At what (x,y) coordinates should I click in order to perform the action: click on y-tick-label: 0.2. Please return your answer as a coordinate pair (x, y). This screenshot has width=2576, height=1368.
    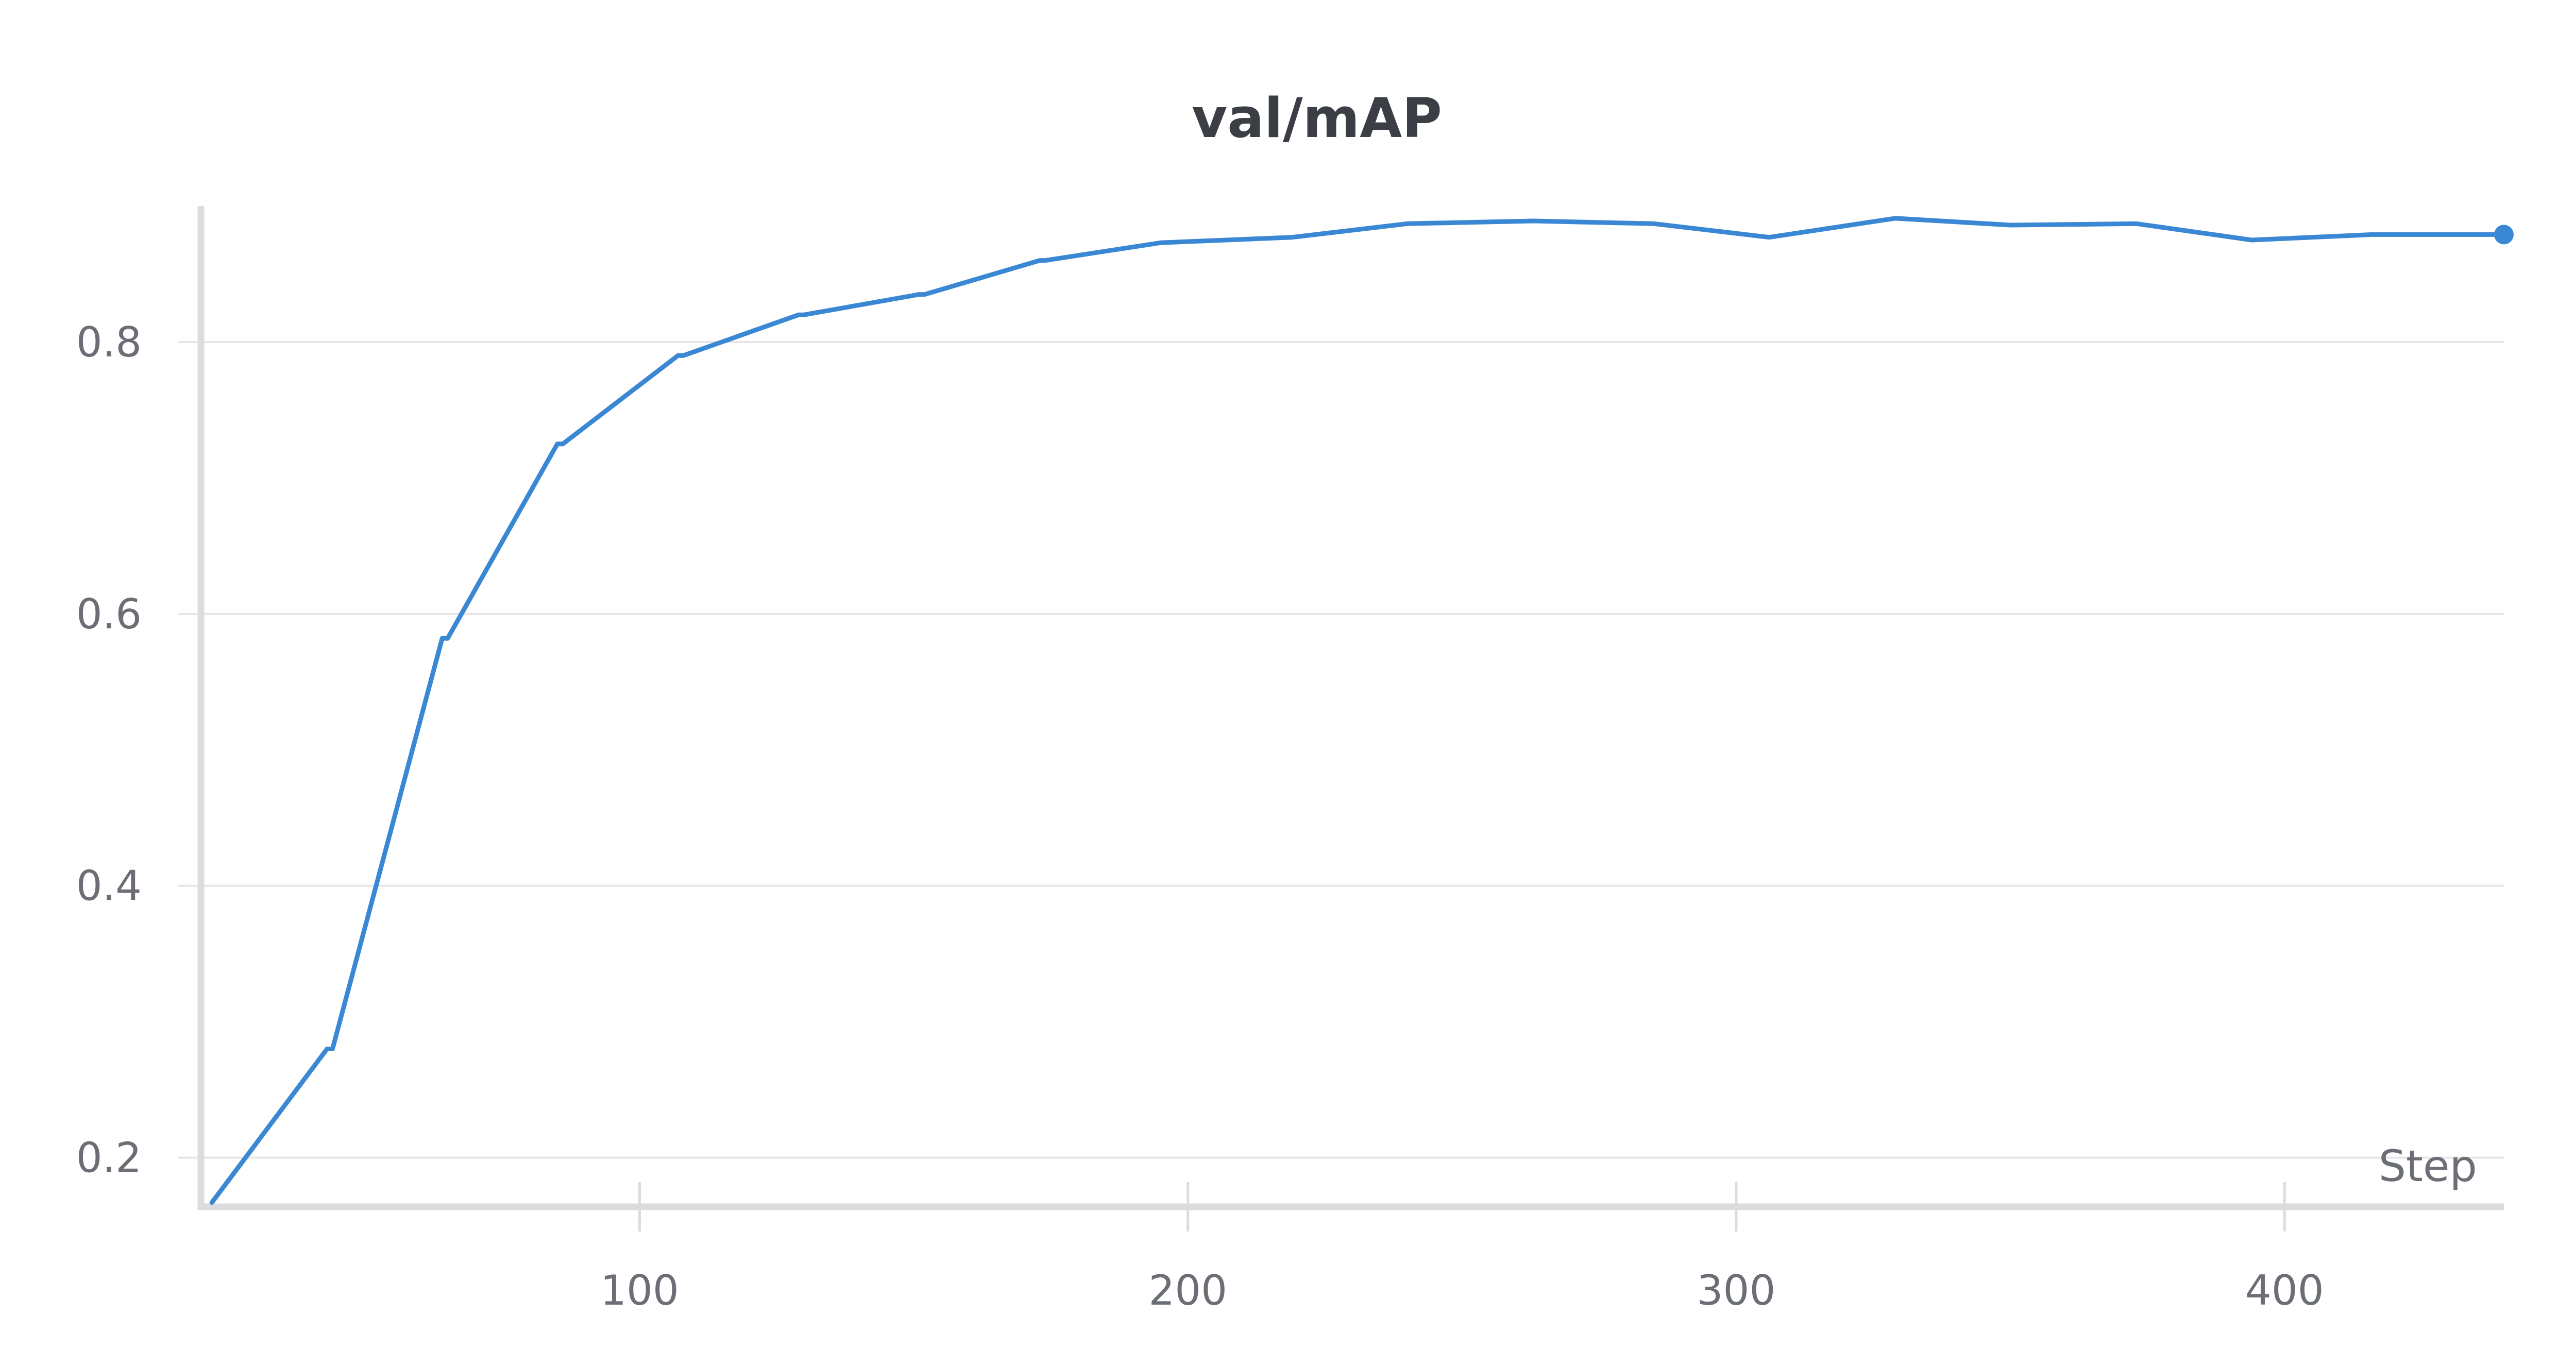
    Looking at the image, I should click on (109, 1158).